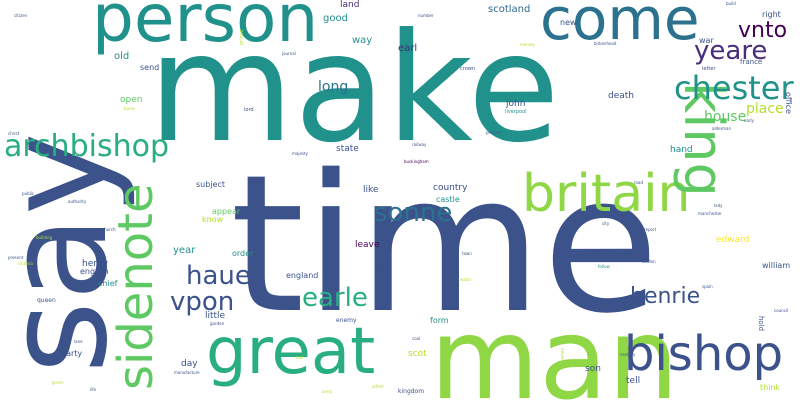 The image size is (800, 400). I want to click on word-year: year, so click(184, 250).